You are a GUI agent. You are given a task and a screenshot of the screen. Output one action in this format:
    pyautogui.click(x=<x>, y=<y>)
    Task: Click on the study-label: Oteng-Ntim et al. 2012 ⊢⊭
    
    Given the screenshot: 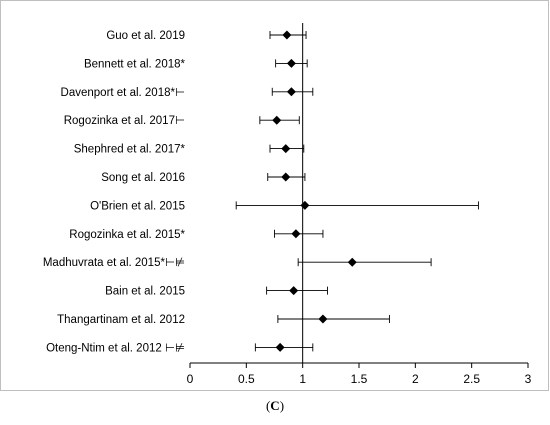 What is the action you would take?
    pyautogui.click(x=115, y=348)
    